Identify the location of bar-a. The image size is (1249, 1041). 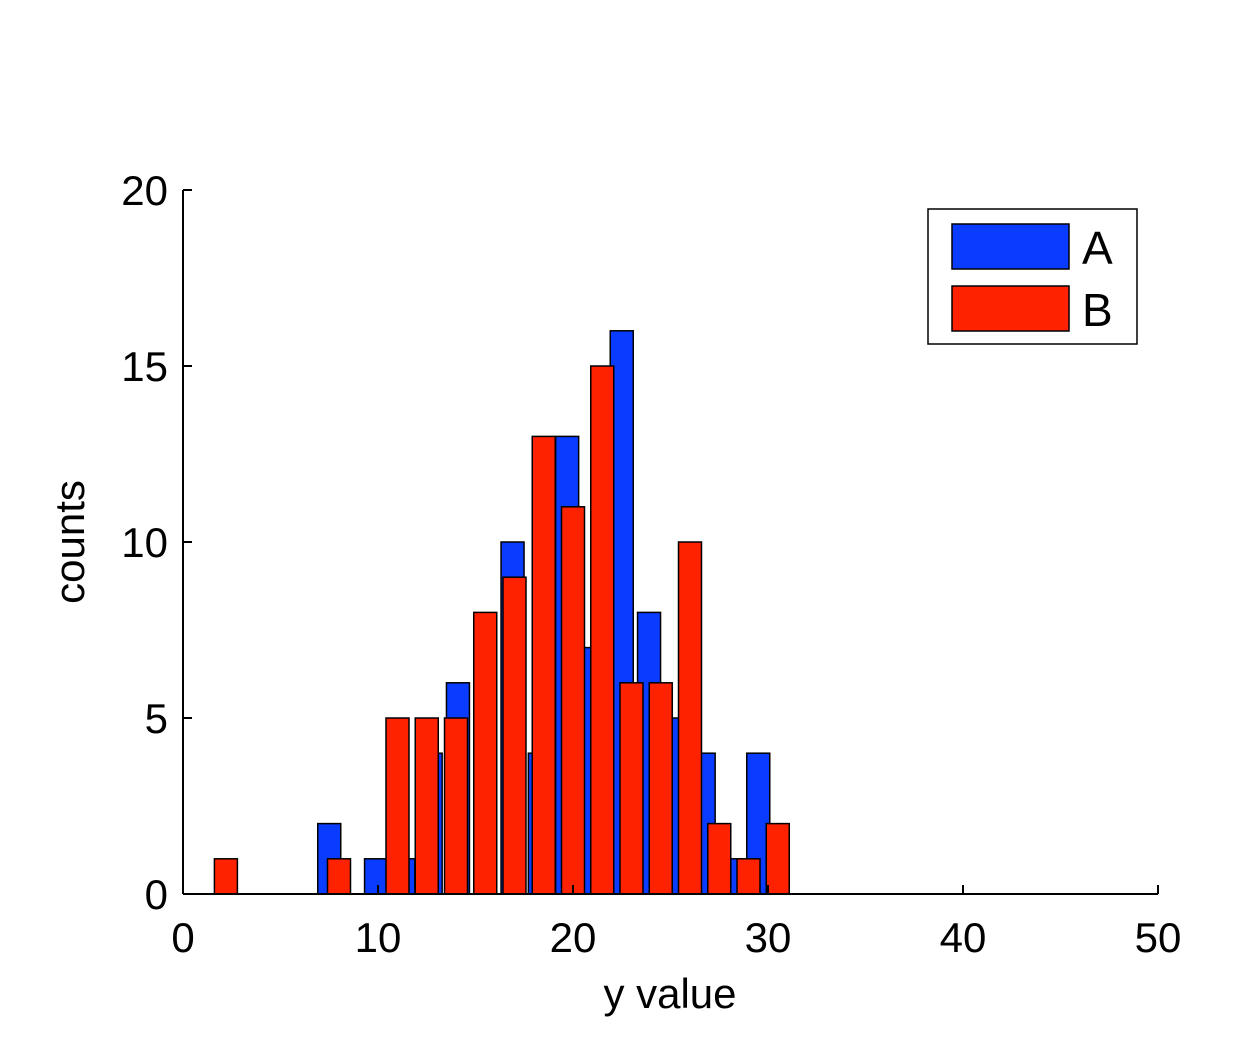
(376, 876).